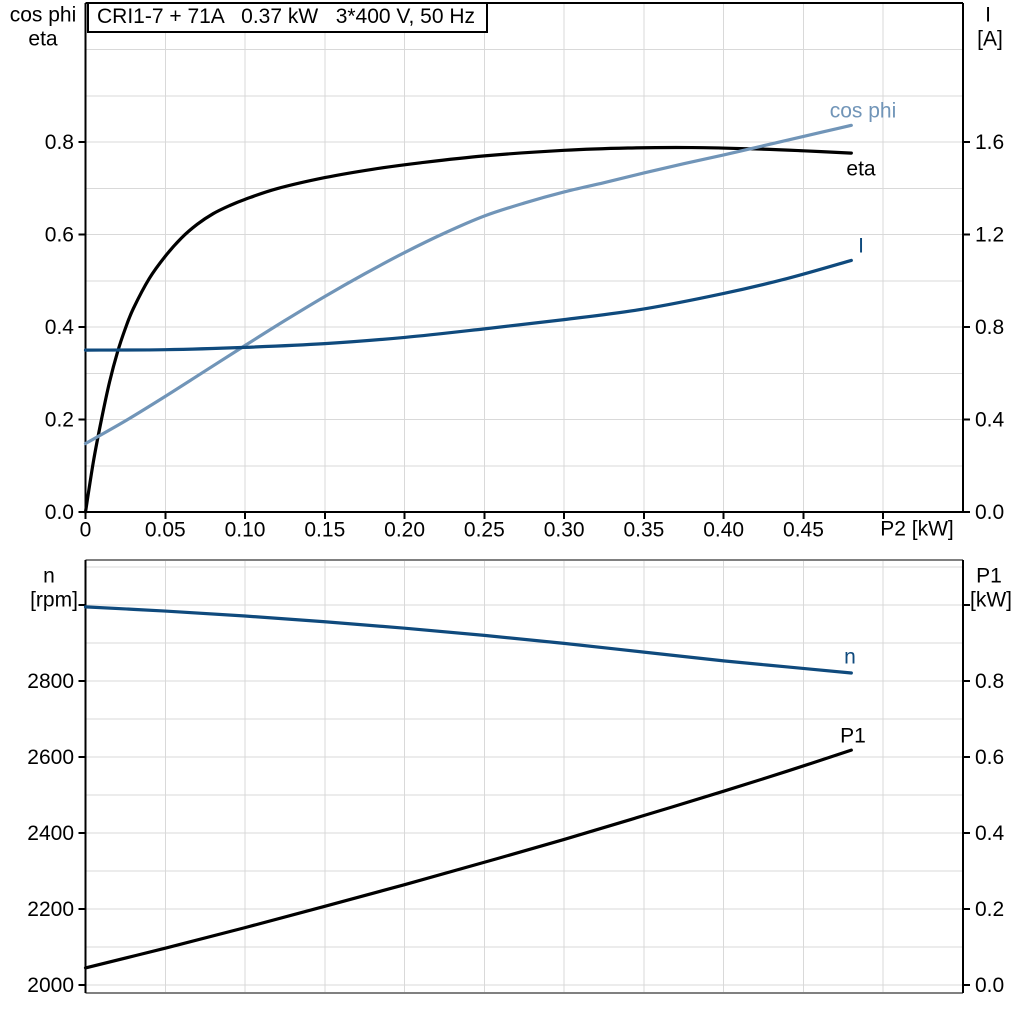 The image size is (1024, 1024). Describe the element at coordinates (863, 111) in the screenshot. I see `curve-label-cos-phi: cos phi` at that location.